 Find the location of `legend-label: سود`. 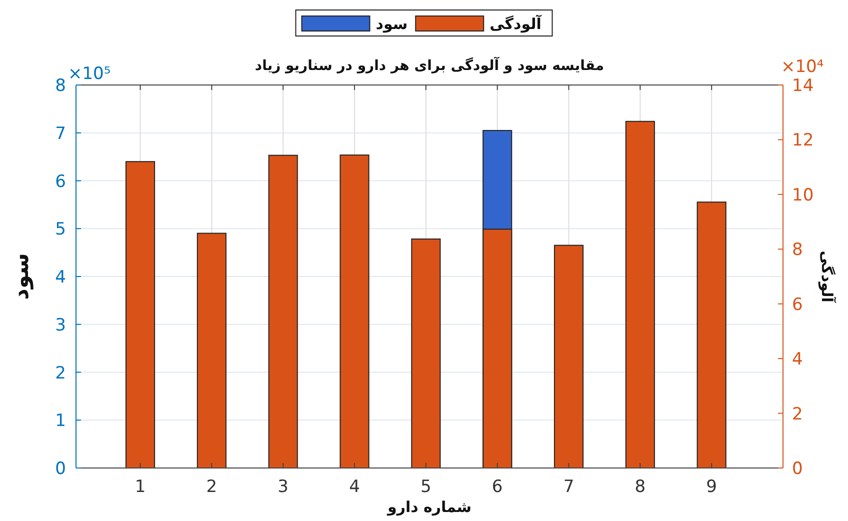

legend-label: سود is located at coordinates (392, 24).